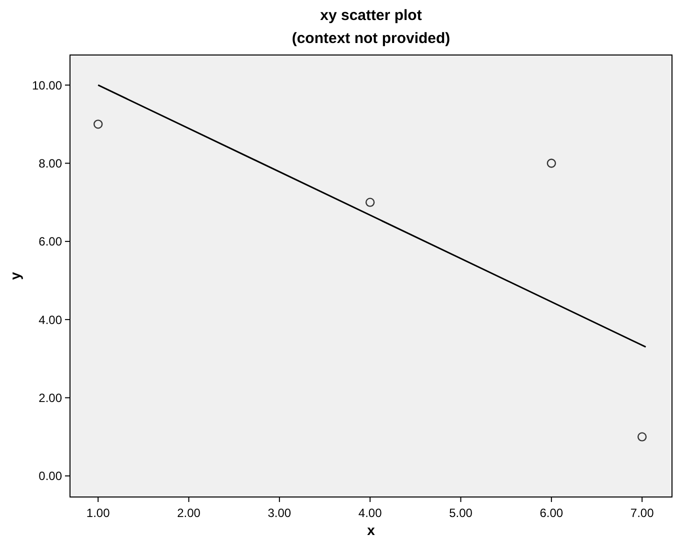 The width and height of the screenshot is (682, 550). What do you see at coordinates (47, 85) in the screenshot?
I see `y-tick-label: 10.00` at bounding box center [47, 85].